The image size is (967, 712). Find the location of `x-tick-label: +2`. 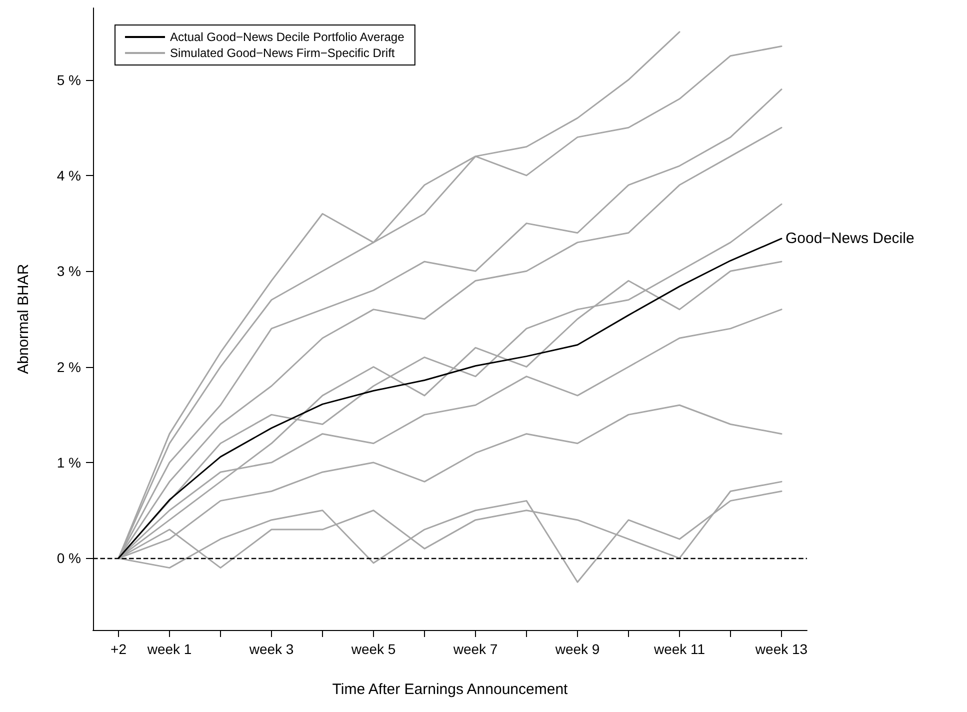

x-tick-label: +2 is located at coordinates (118, 649).